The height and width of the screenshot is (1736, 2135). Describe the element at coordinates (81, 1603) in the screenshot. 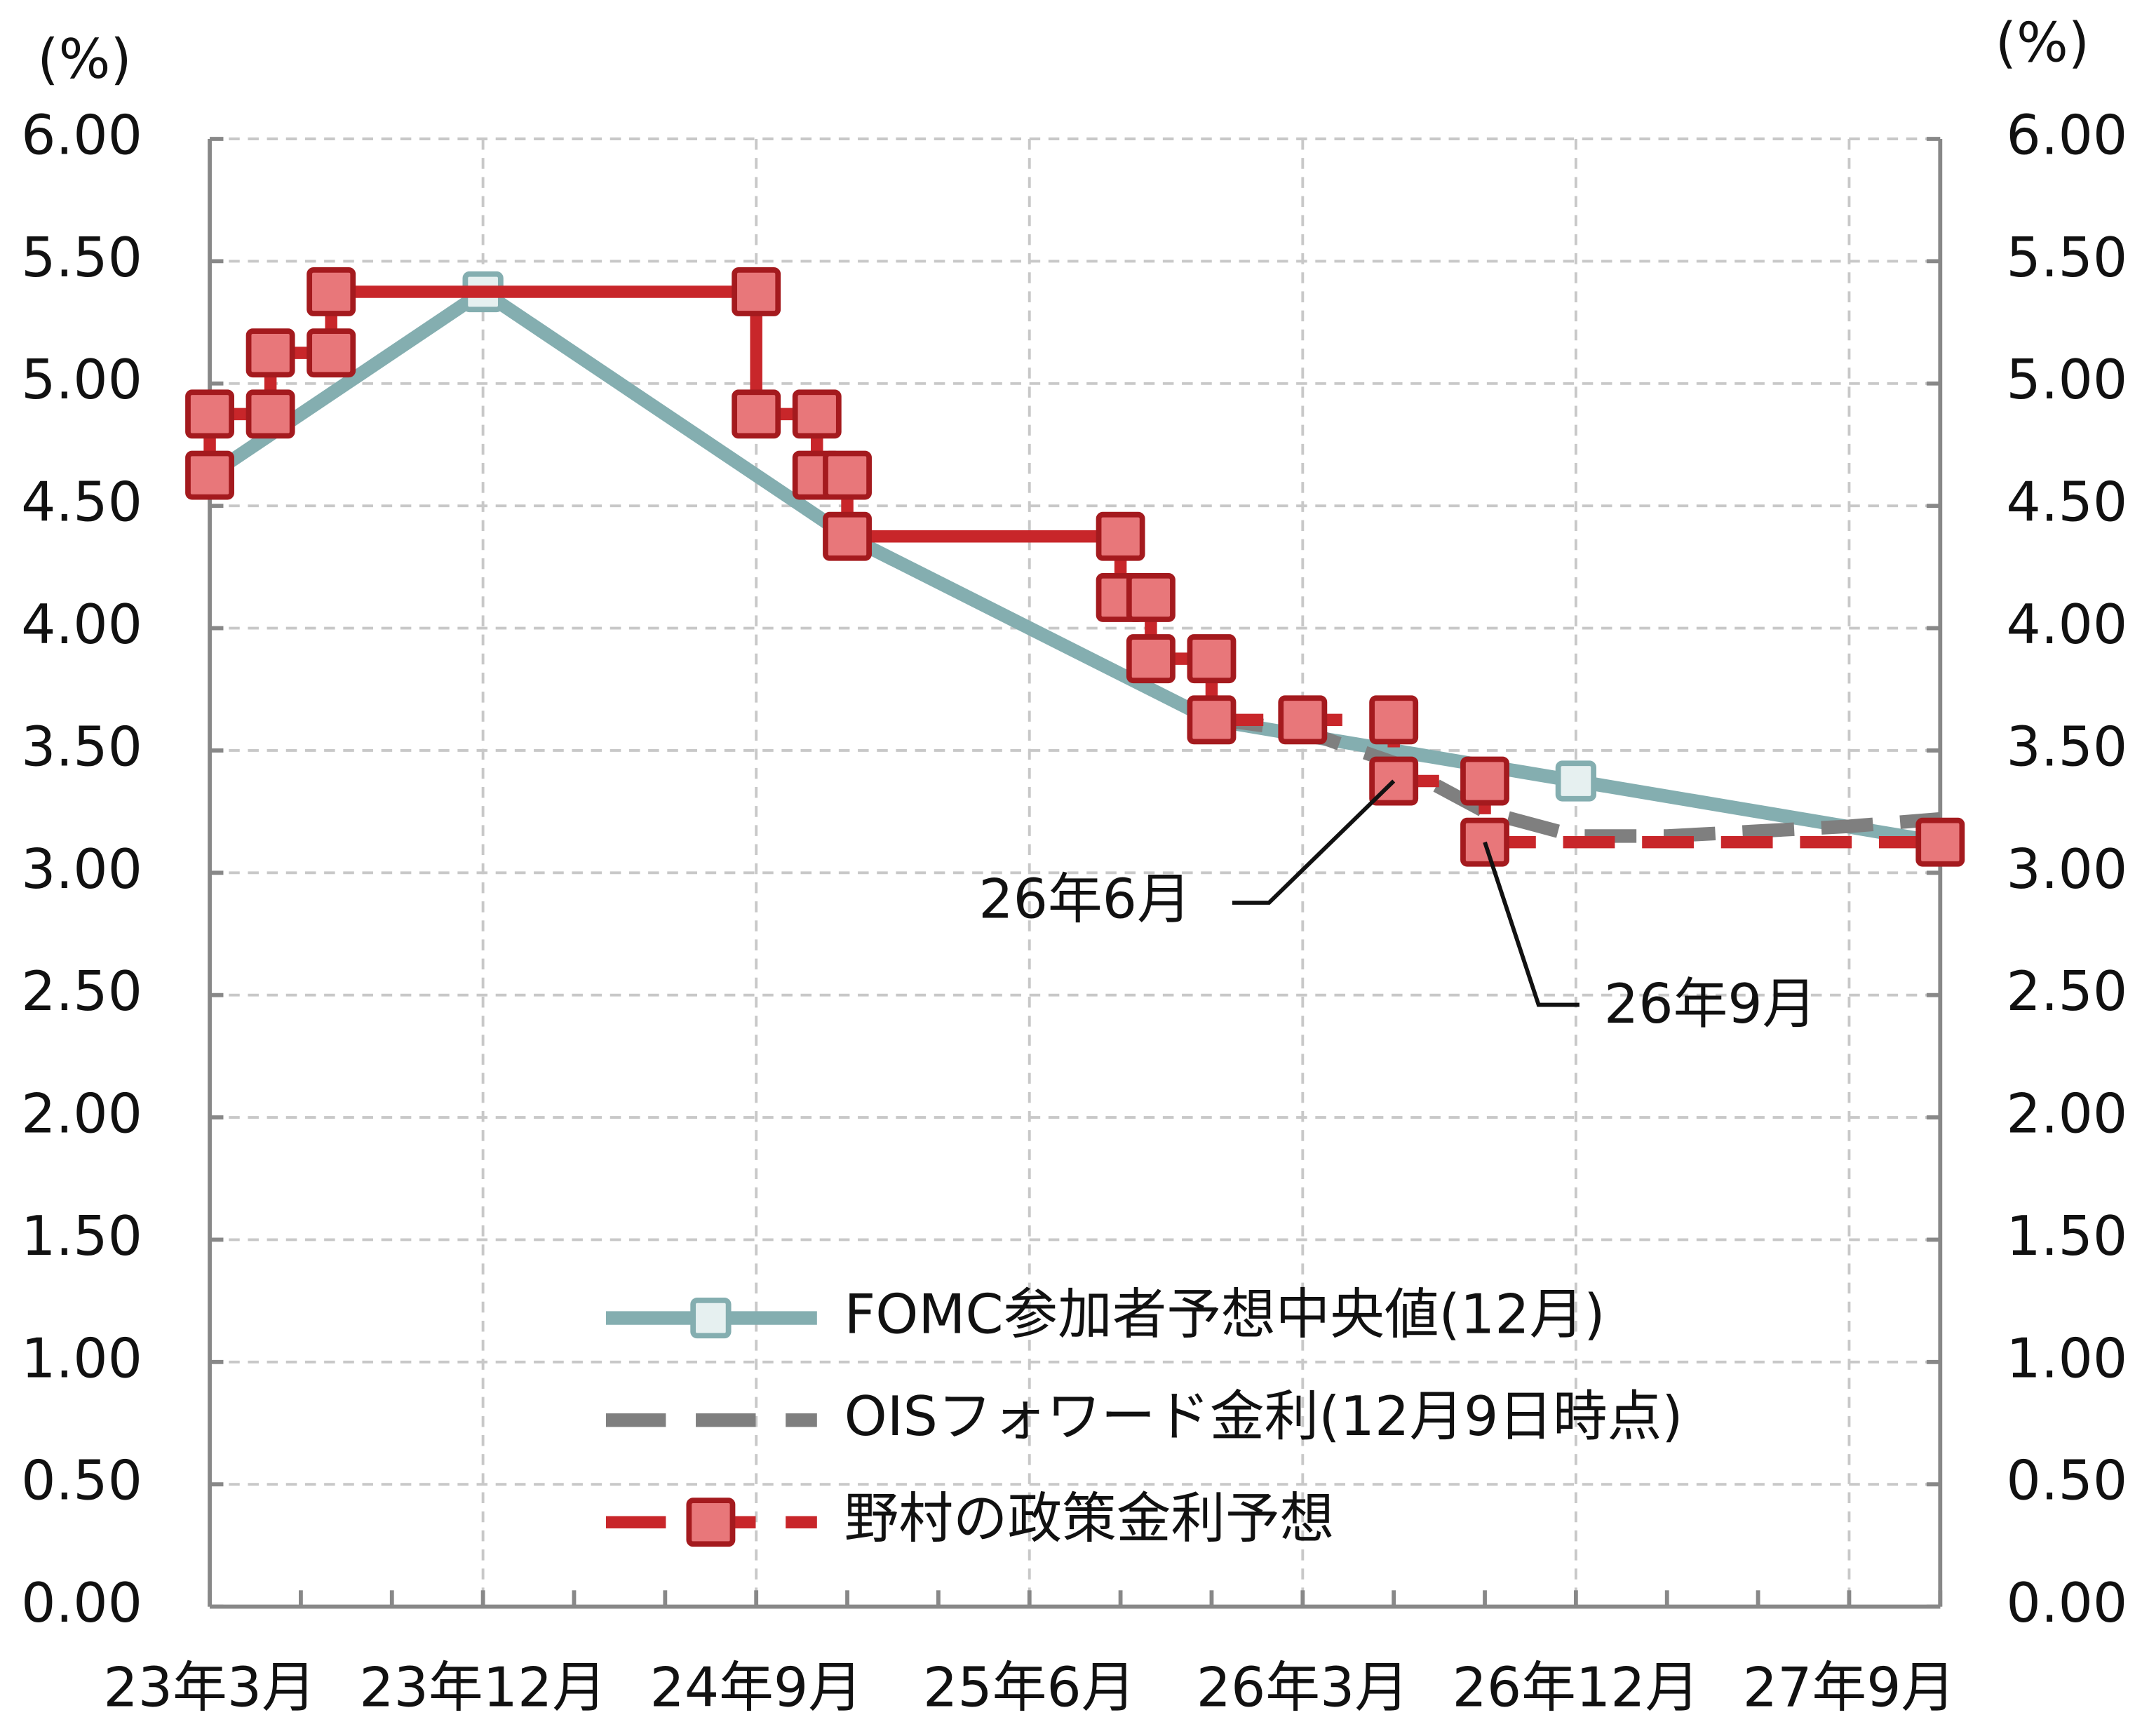

I see `y-tick-label: 0.00` at that location.